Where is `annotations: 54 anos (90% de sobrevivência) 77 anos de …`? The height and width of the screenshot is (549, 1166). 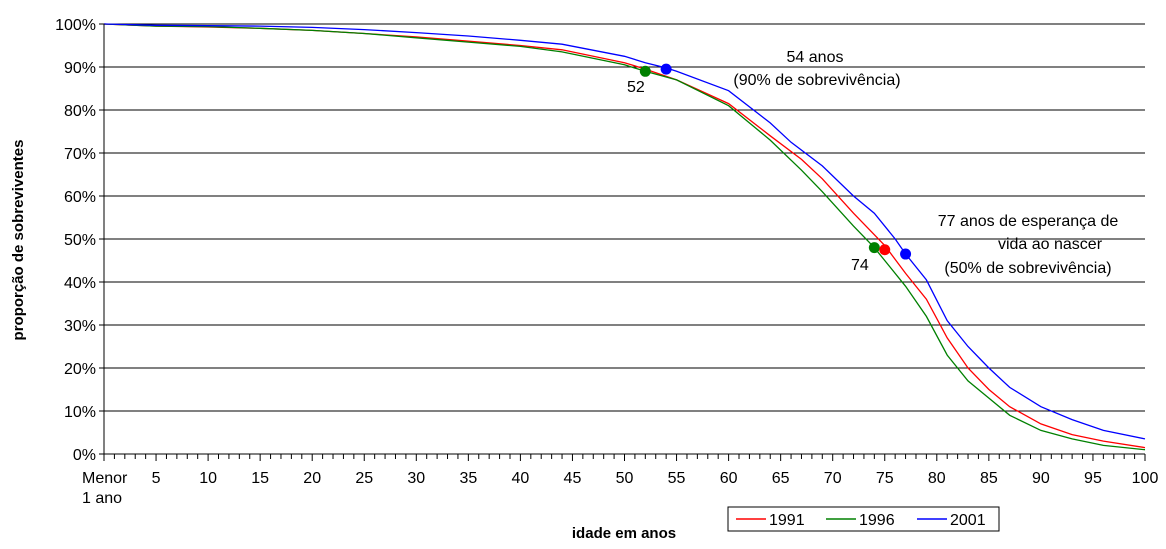
annotations: 54 anos (90% de sobrevivência) 77 anos de … is located at coordinates (925, 163).